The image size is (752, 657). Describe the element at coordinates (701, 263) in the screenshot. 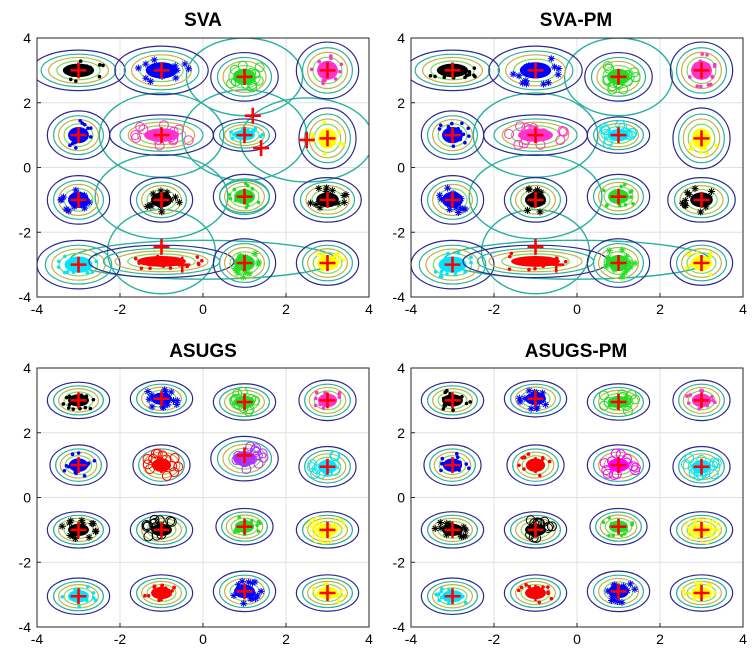

I see `component` at that location.